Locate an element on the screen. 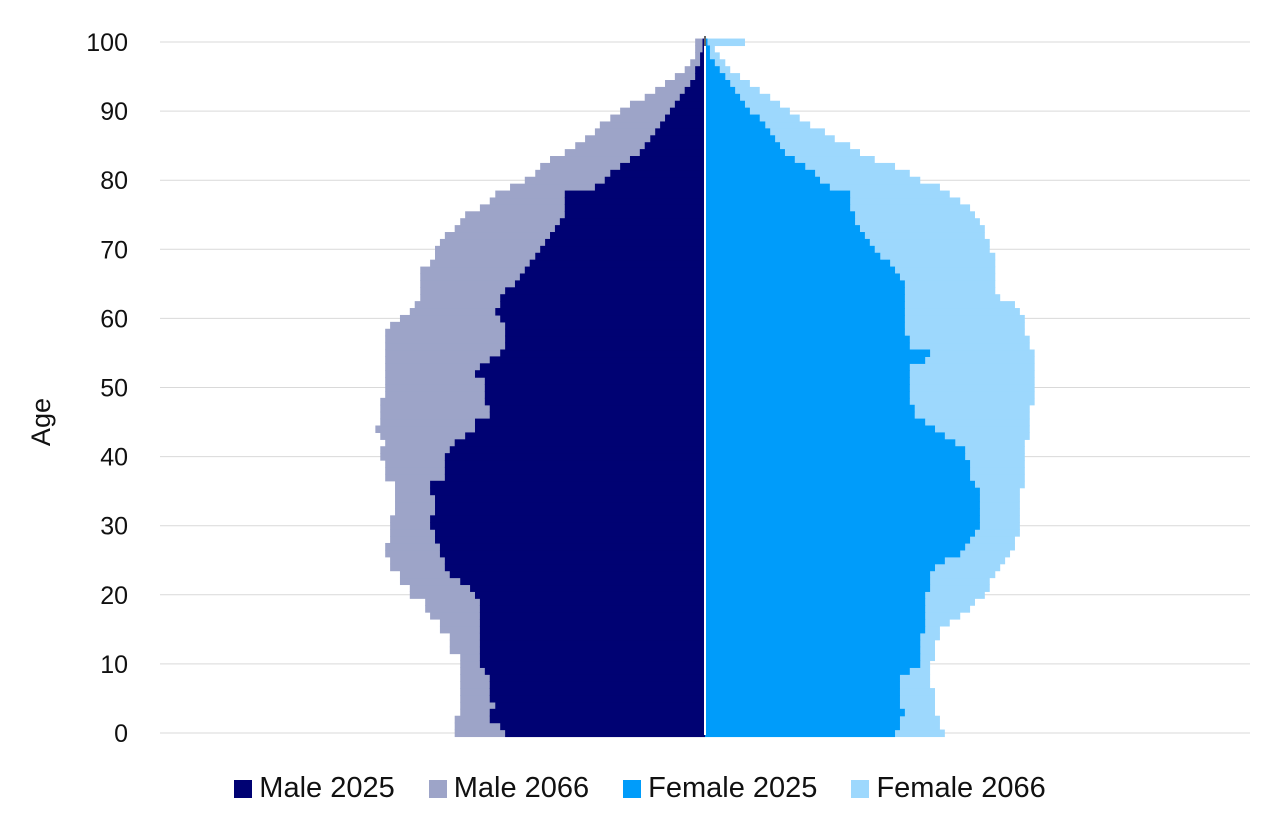 Image resolution: width=1280 pixels, height=840 pixels. legend-swatch-male-2066 is located at coordinates (437, 788).